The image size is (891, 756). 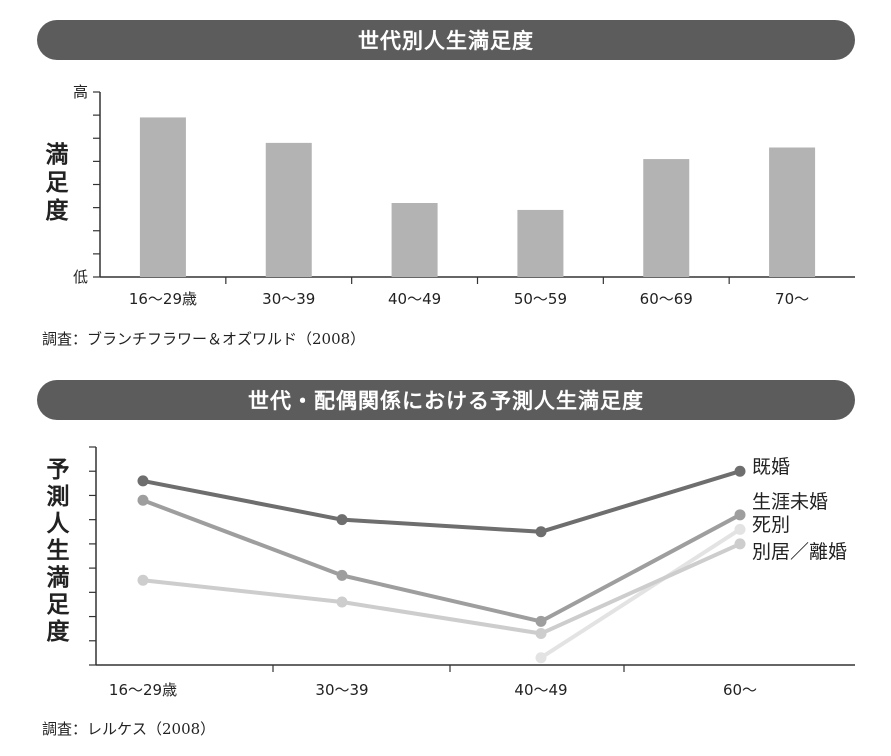 I want to click on y-axis-label: 満足度, so click(x=58, y=183).